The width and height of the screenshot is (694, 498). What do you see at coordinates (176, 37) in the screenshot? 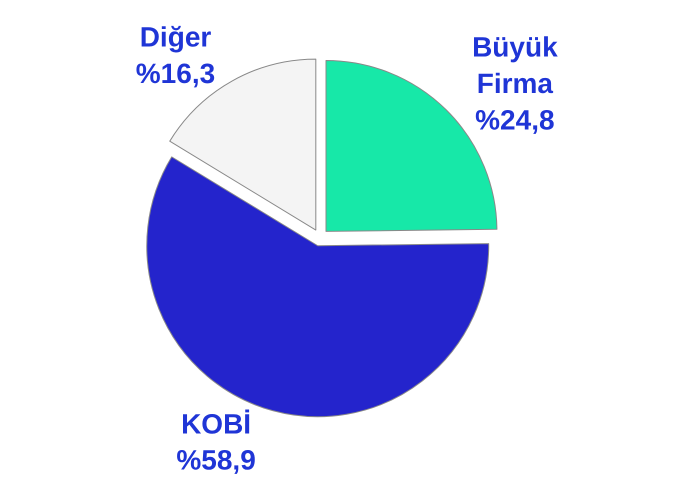
I see `slice-label: Diğer` at bounding box center [176, 37].